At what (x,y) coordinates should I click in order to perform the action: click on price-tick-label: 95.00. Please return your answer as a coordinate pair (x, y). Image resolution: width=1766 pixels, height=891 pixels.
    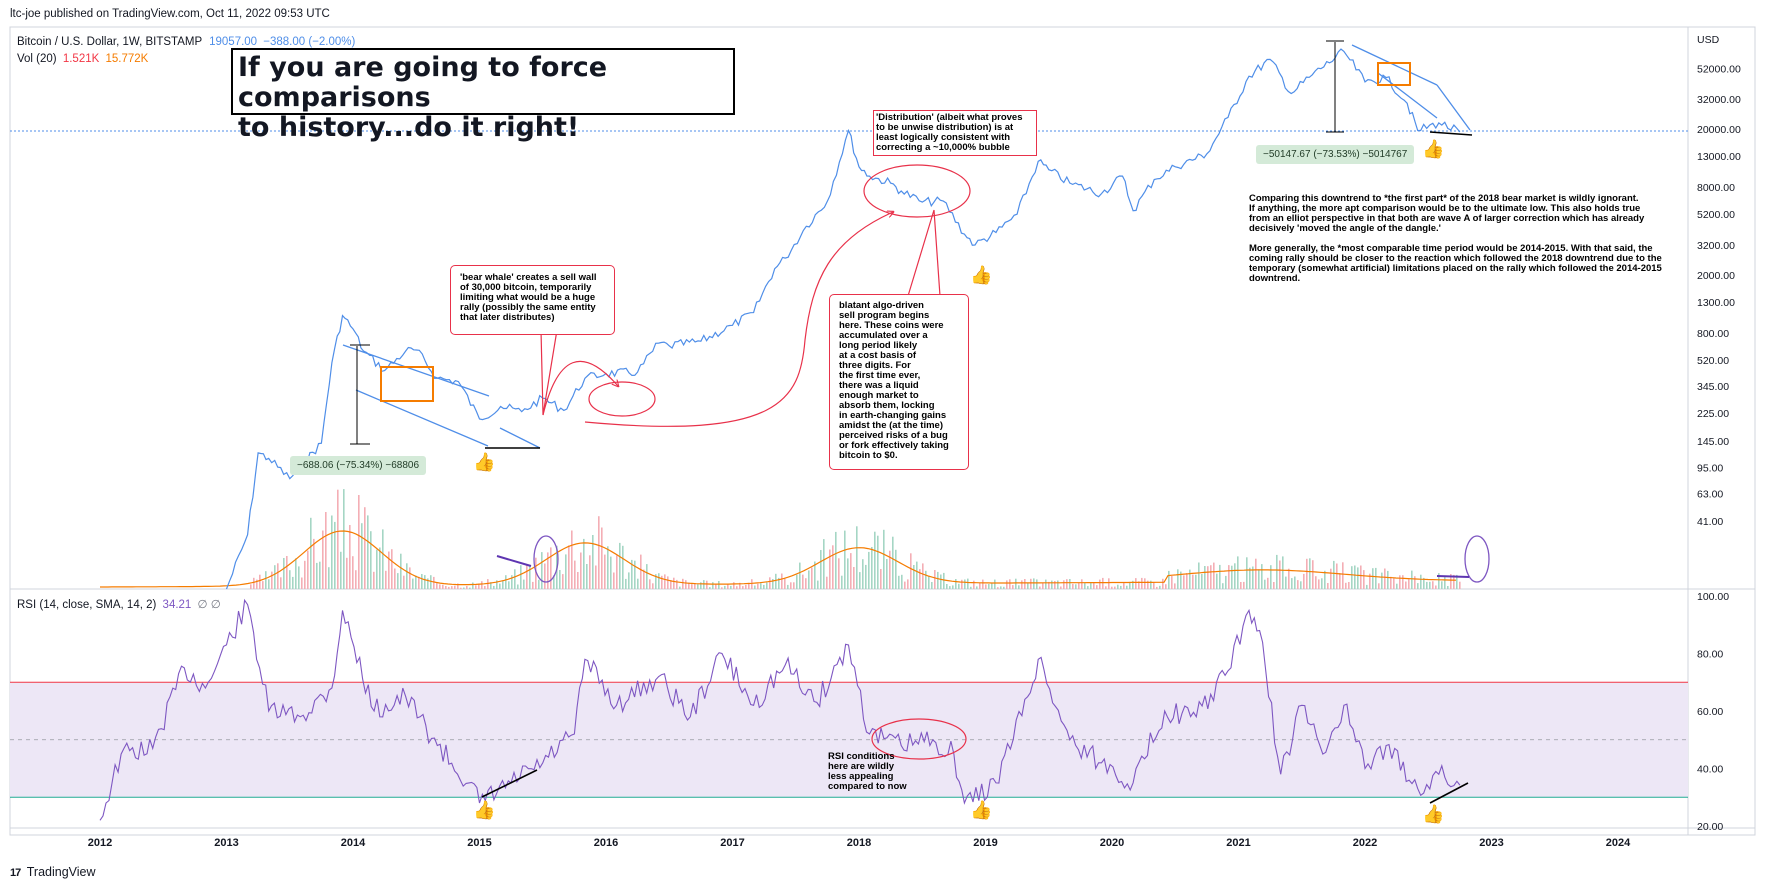
    Looking at the image, I should click on (1710, 469).